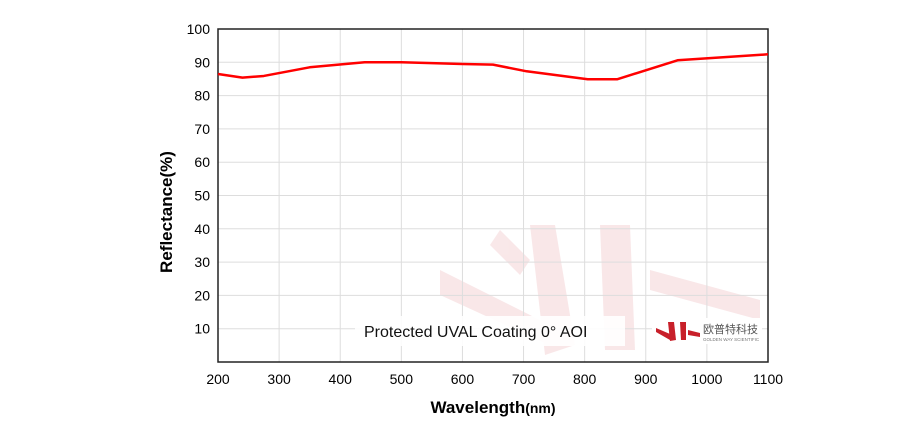 This screenshot has width=924, height=440. I want to click on y-tick-label: 80, so click(202, 96).